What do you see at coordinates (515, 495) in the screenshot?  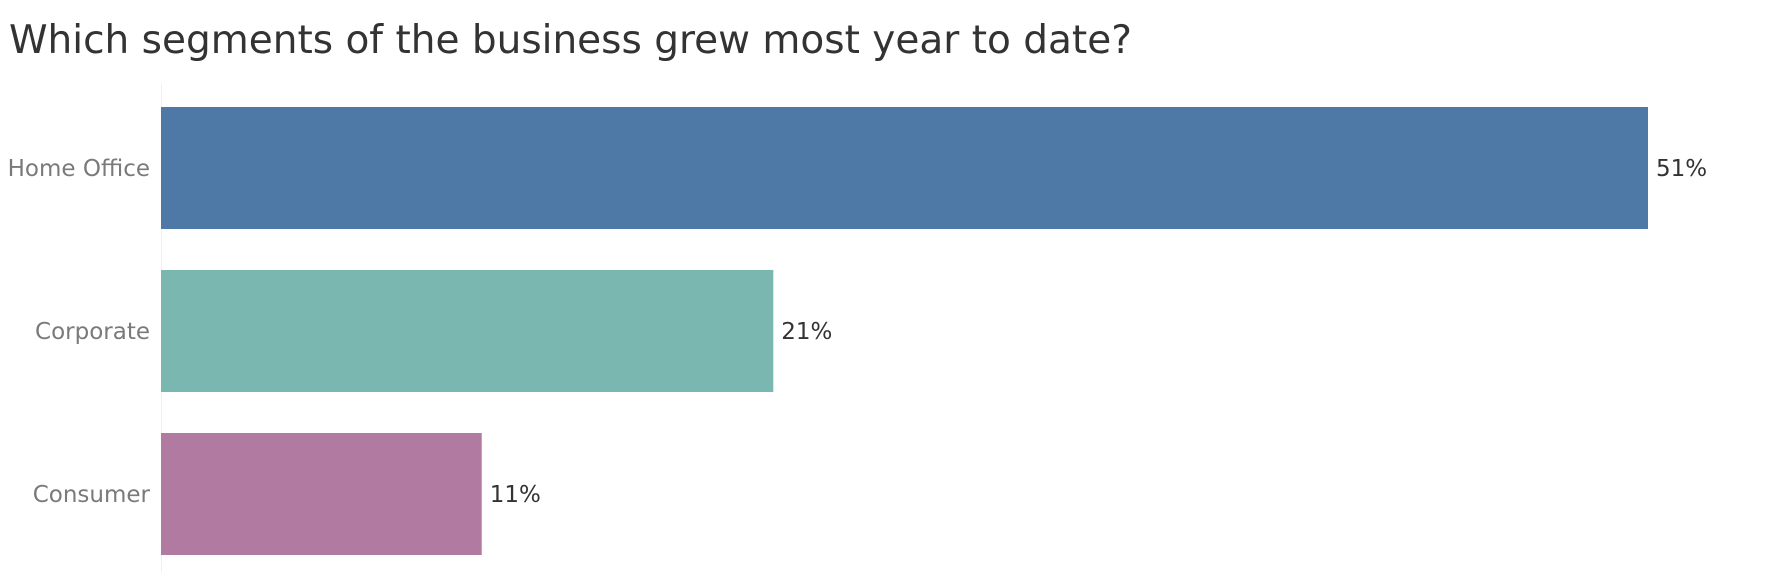 I see `value-label-consumer: 11%` at bounding box center [515, 495].